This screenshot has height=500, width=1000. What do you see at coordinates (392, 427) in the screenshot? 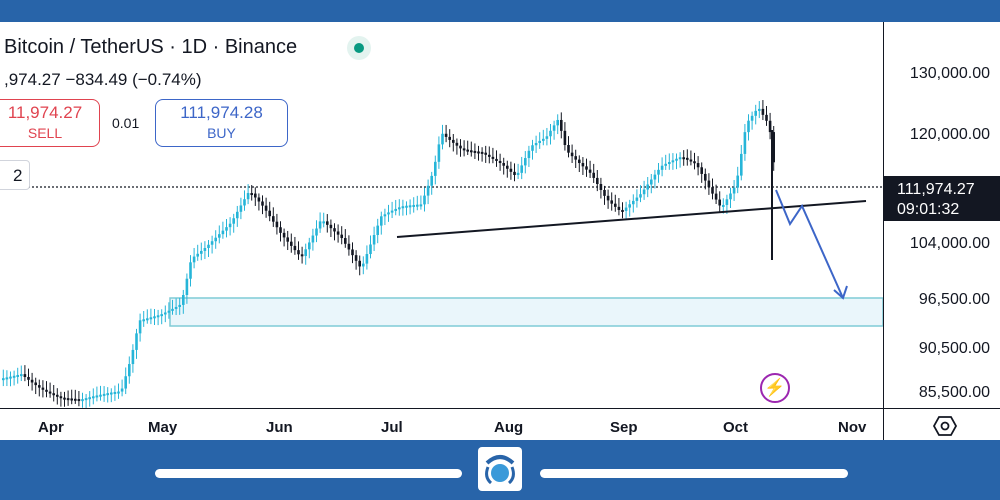
I see `time-tick: Jul` at bounding box center [392, 427].